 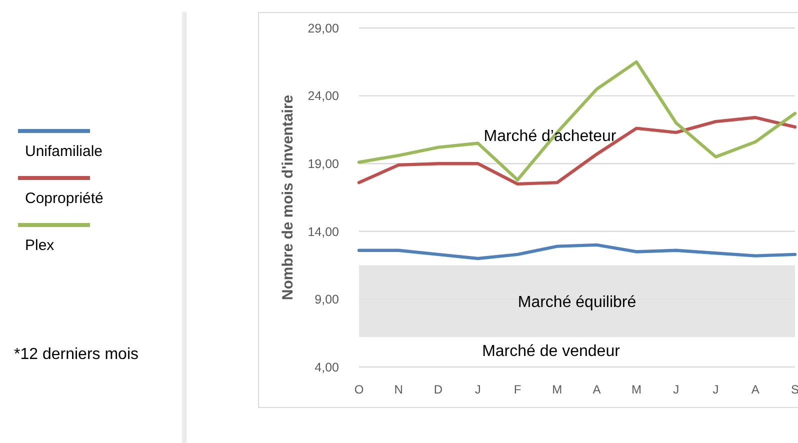 What do you see at coordinates (287, 197) in the screenshot?
I see `y-axis-title: Nombre de mois d'inventaire` at bounding box center [287, 197].